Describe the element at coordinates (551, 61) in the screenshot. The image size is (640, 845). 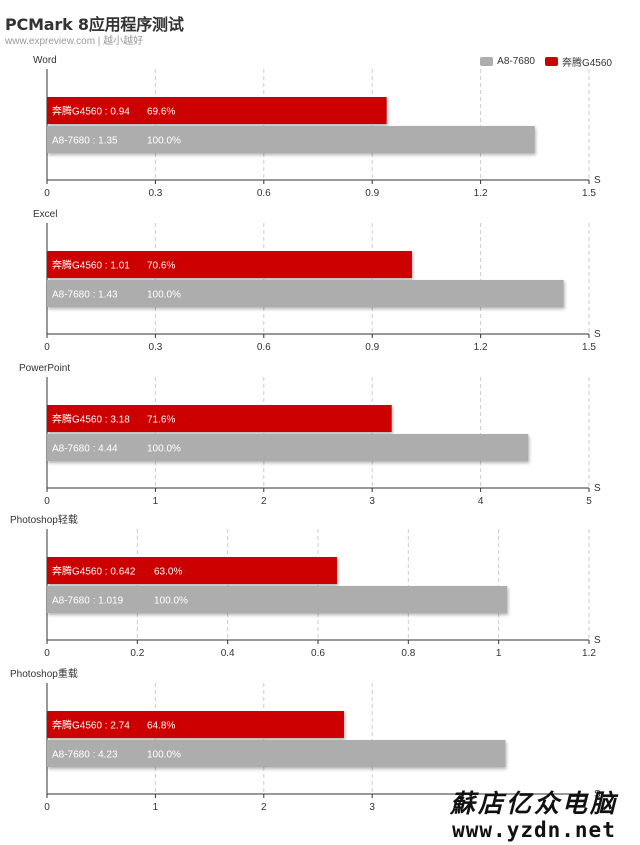
I see `legend-swatch-g4560` at that location.